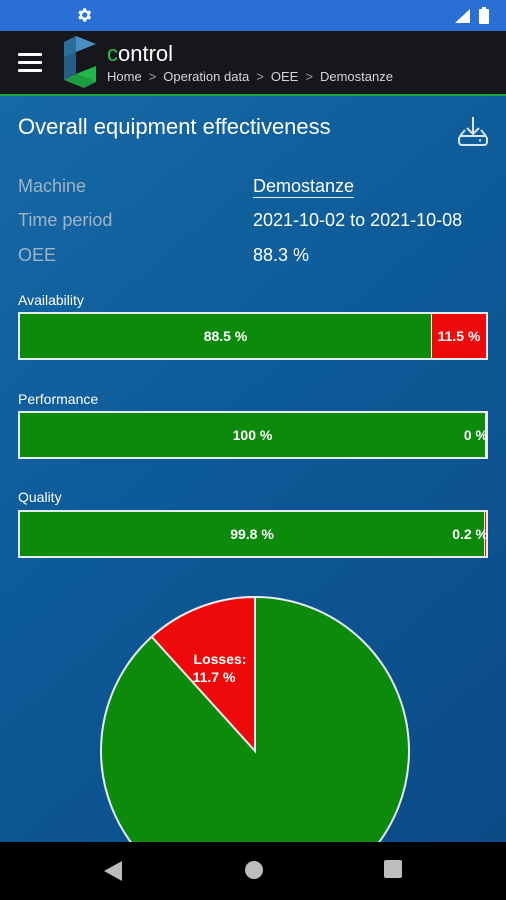 The width and height of the screenshot is (506, 900). I want to click on status-bar, so click(253, 15).